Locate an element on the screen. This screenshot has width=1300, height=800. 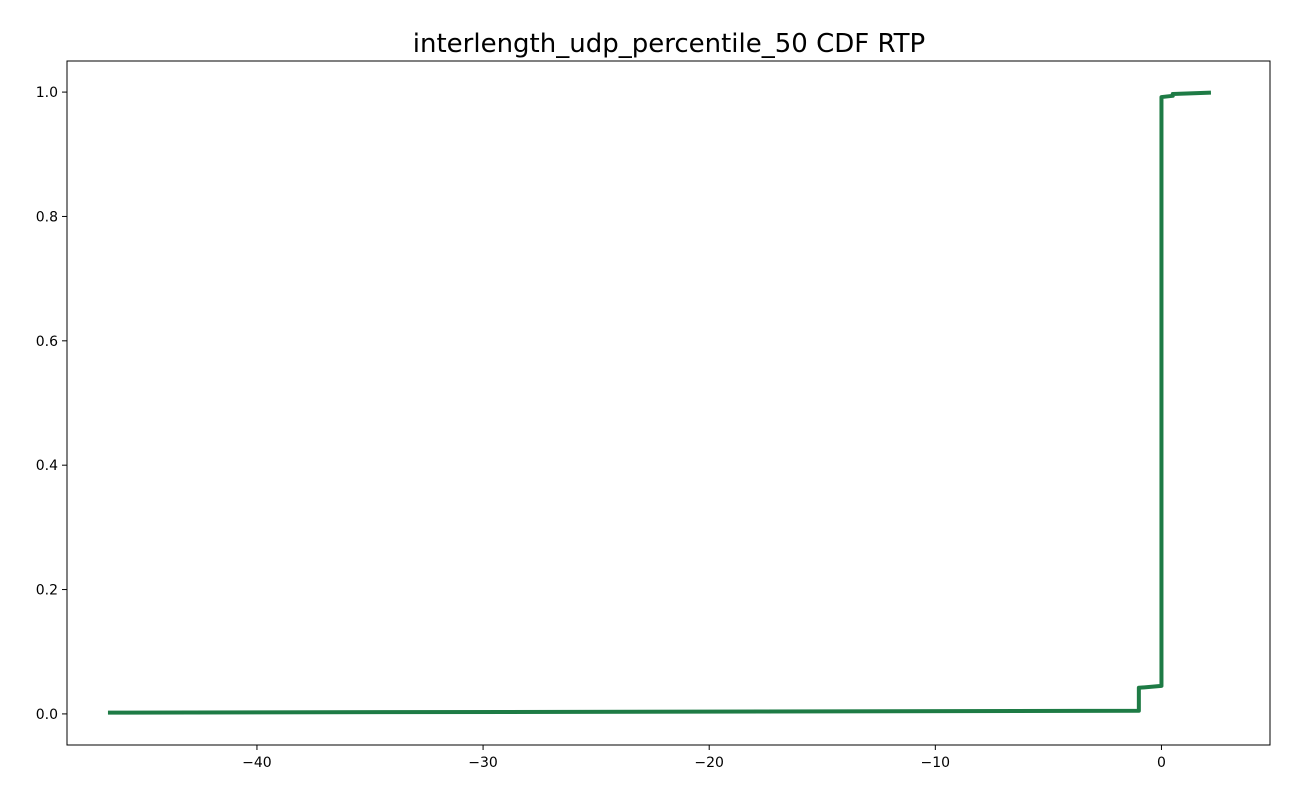
y-tick-label: 0.6 is located at coordinates (47, 342).